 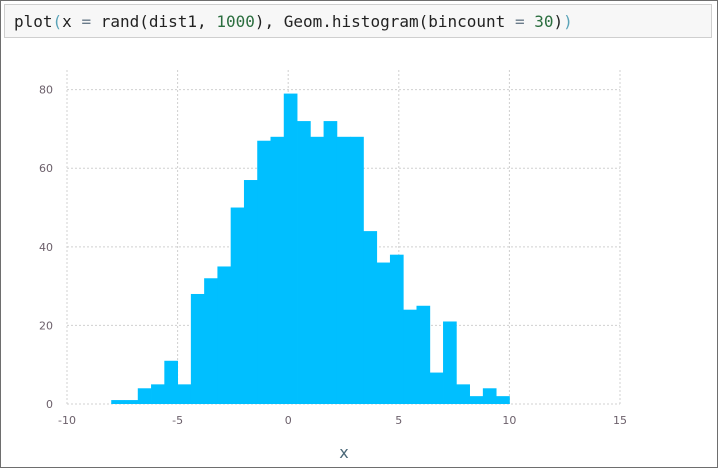 I want to click on x-tick-label: -10, so click(x=67, y=420).